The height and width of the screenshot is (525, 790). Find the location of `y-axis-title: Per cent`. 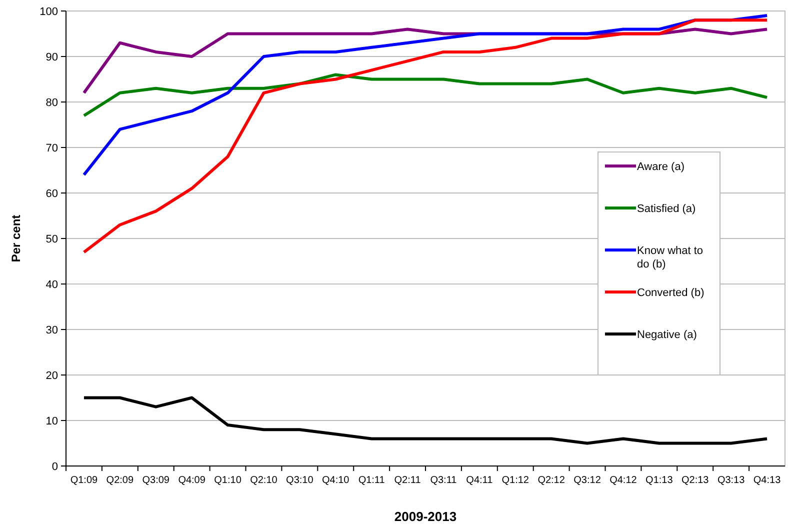

y-axis-title: Per cent is located at coordinates (16, 238).